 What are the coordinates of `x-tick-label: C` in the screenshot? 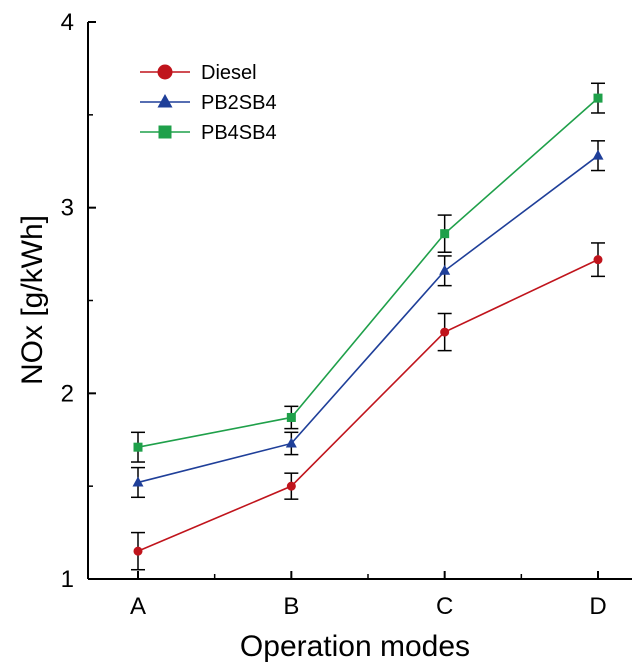 It's located at (444, 606).